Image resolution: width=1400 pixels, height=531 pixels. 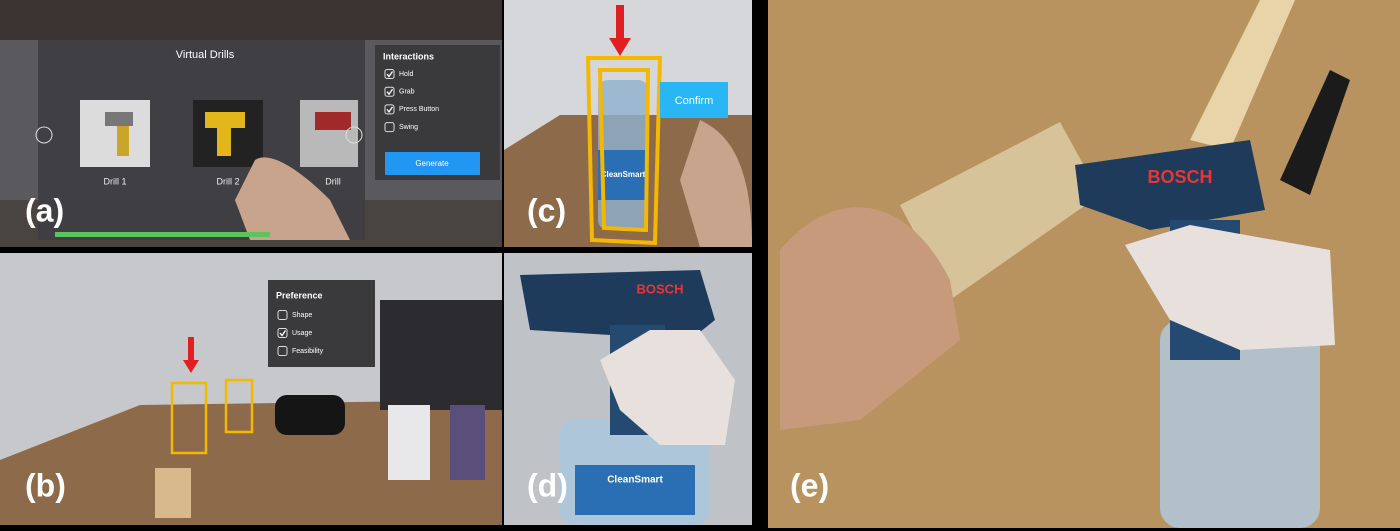 I want to click on ceiling, so click(x=251, y=20).